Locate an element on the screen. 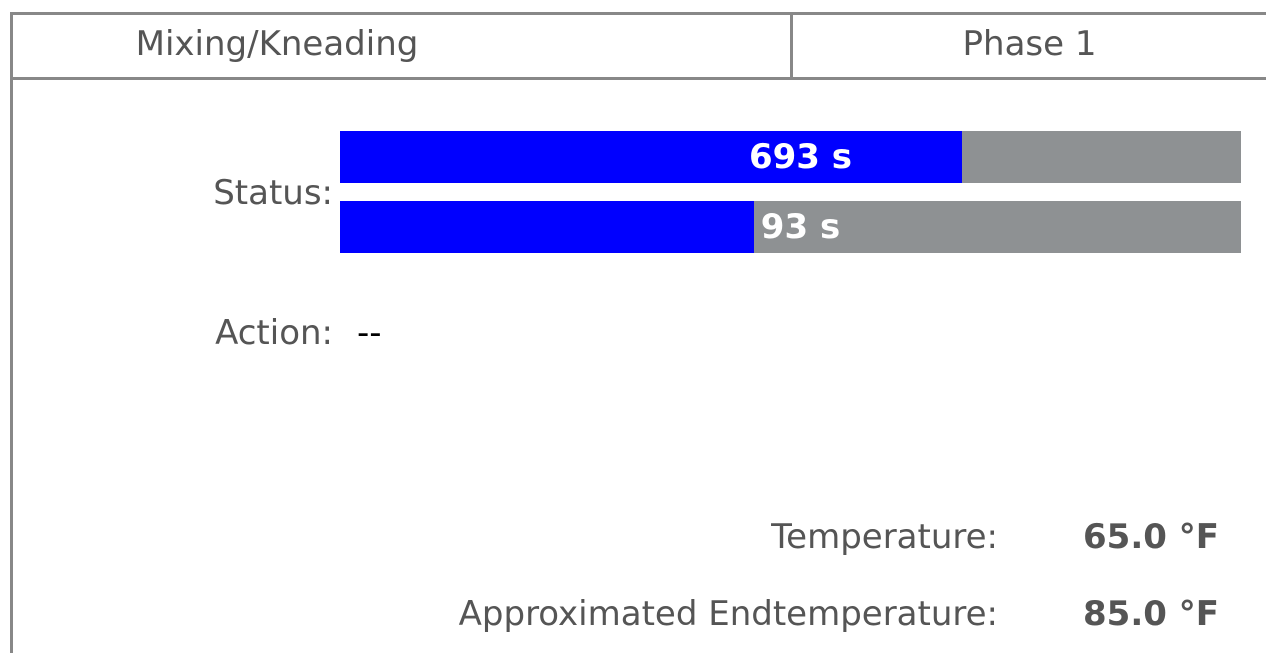 The width and height of the screenshot is (1266, 653). left-border is located at coordinates (11, 332).